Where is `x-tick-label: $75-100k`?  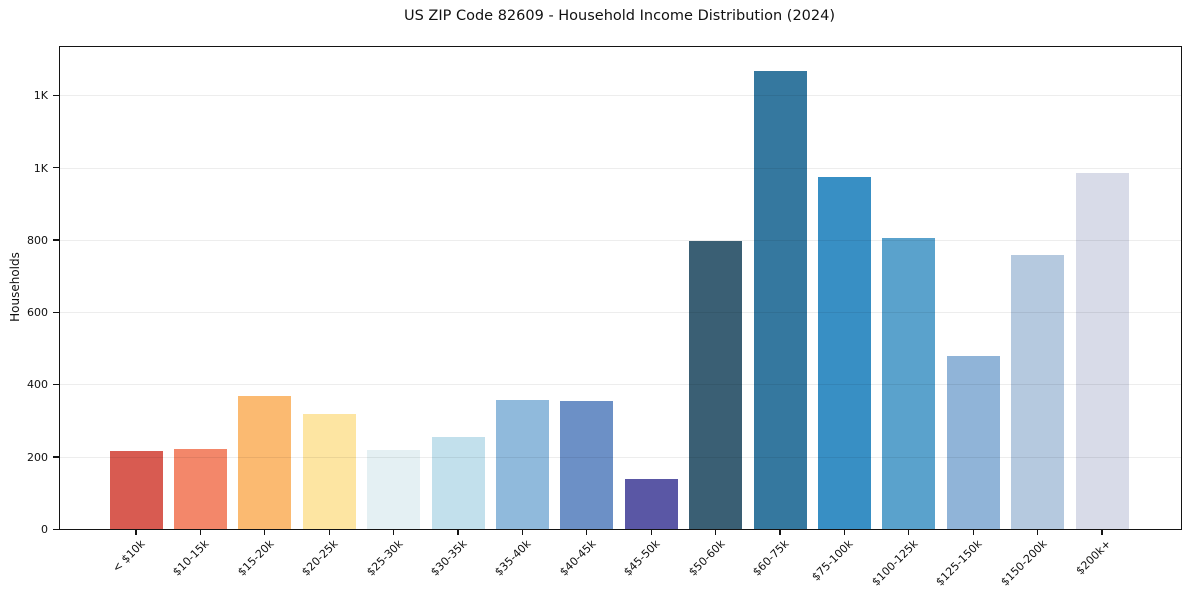
x-tick-label: $75-100k is located at coordinates (832, 560).